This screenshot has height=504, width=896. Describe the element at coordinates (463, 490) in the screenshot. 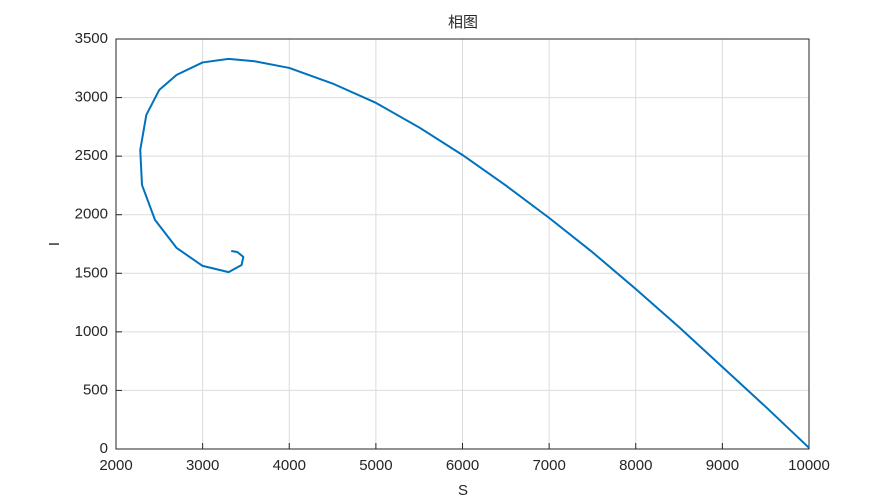

I see `x-axis-label: S` at that location.